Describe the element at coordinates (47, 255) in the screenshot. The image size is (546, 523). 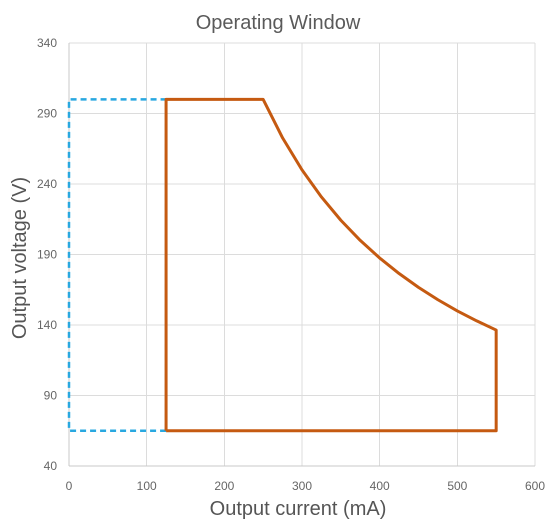
I see `y-tick-label-3: 190` at that location.